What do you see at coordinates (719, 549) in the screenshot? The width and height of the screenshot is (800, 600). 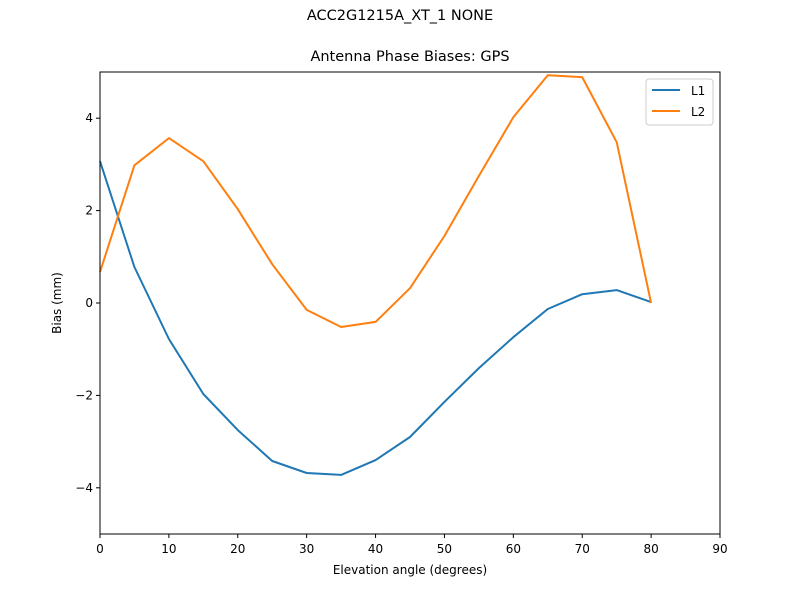 I see `x-tick-label: 90` at bounding box center [719, 549].